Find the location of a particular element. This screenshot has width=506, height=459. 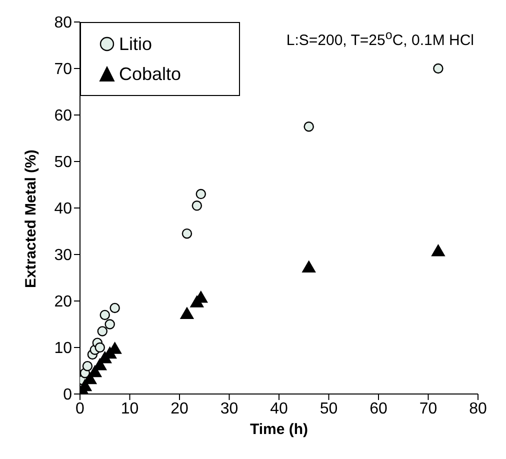

legend-label: Cobalto is located at coordinates (150, 74).